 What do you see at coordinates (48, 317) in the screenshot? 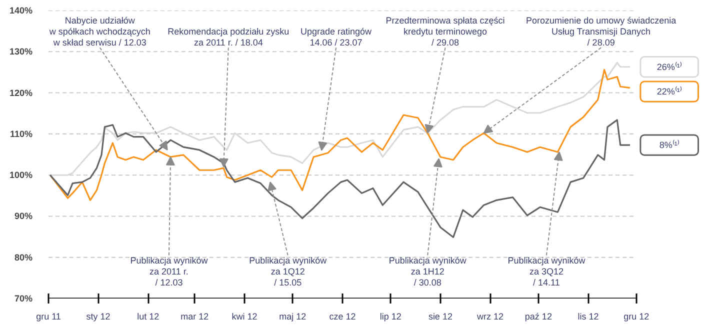
I see `x-tick-label: gru 11` at bounding box center [48, 317].